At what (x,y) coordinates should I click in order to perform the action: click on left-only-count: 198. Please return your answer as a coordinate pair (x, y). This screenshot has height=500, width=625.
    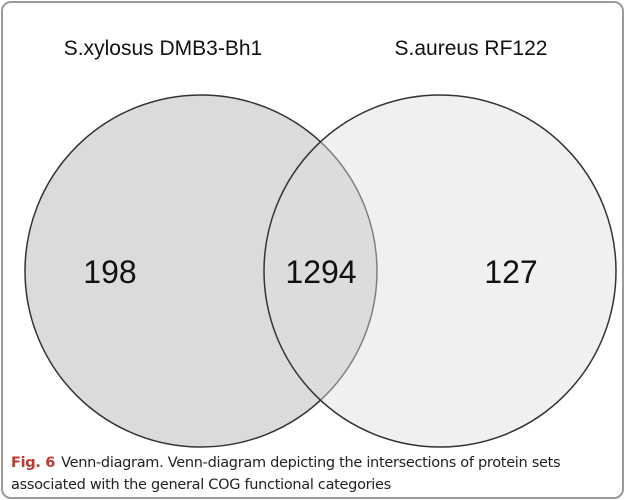
    Looking at the image, I should click on (109, 272).